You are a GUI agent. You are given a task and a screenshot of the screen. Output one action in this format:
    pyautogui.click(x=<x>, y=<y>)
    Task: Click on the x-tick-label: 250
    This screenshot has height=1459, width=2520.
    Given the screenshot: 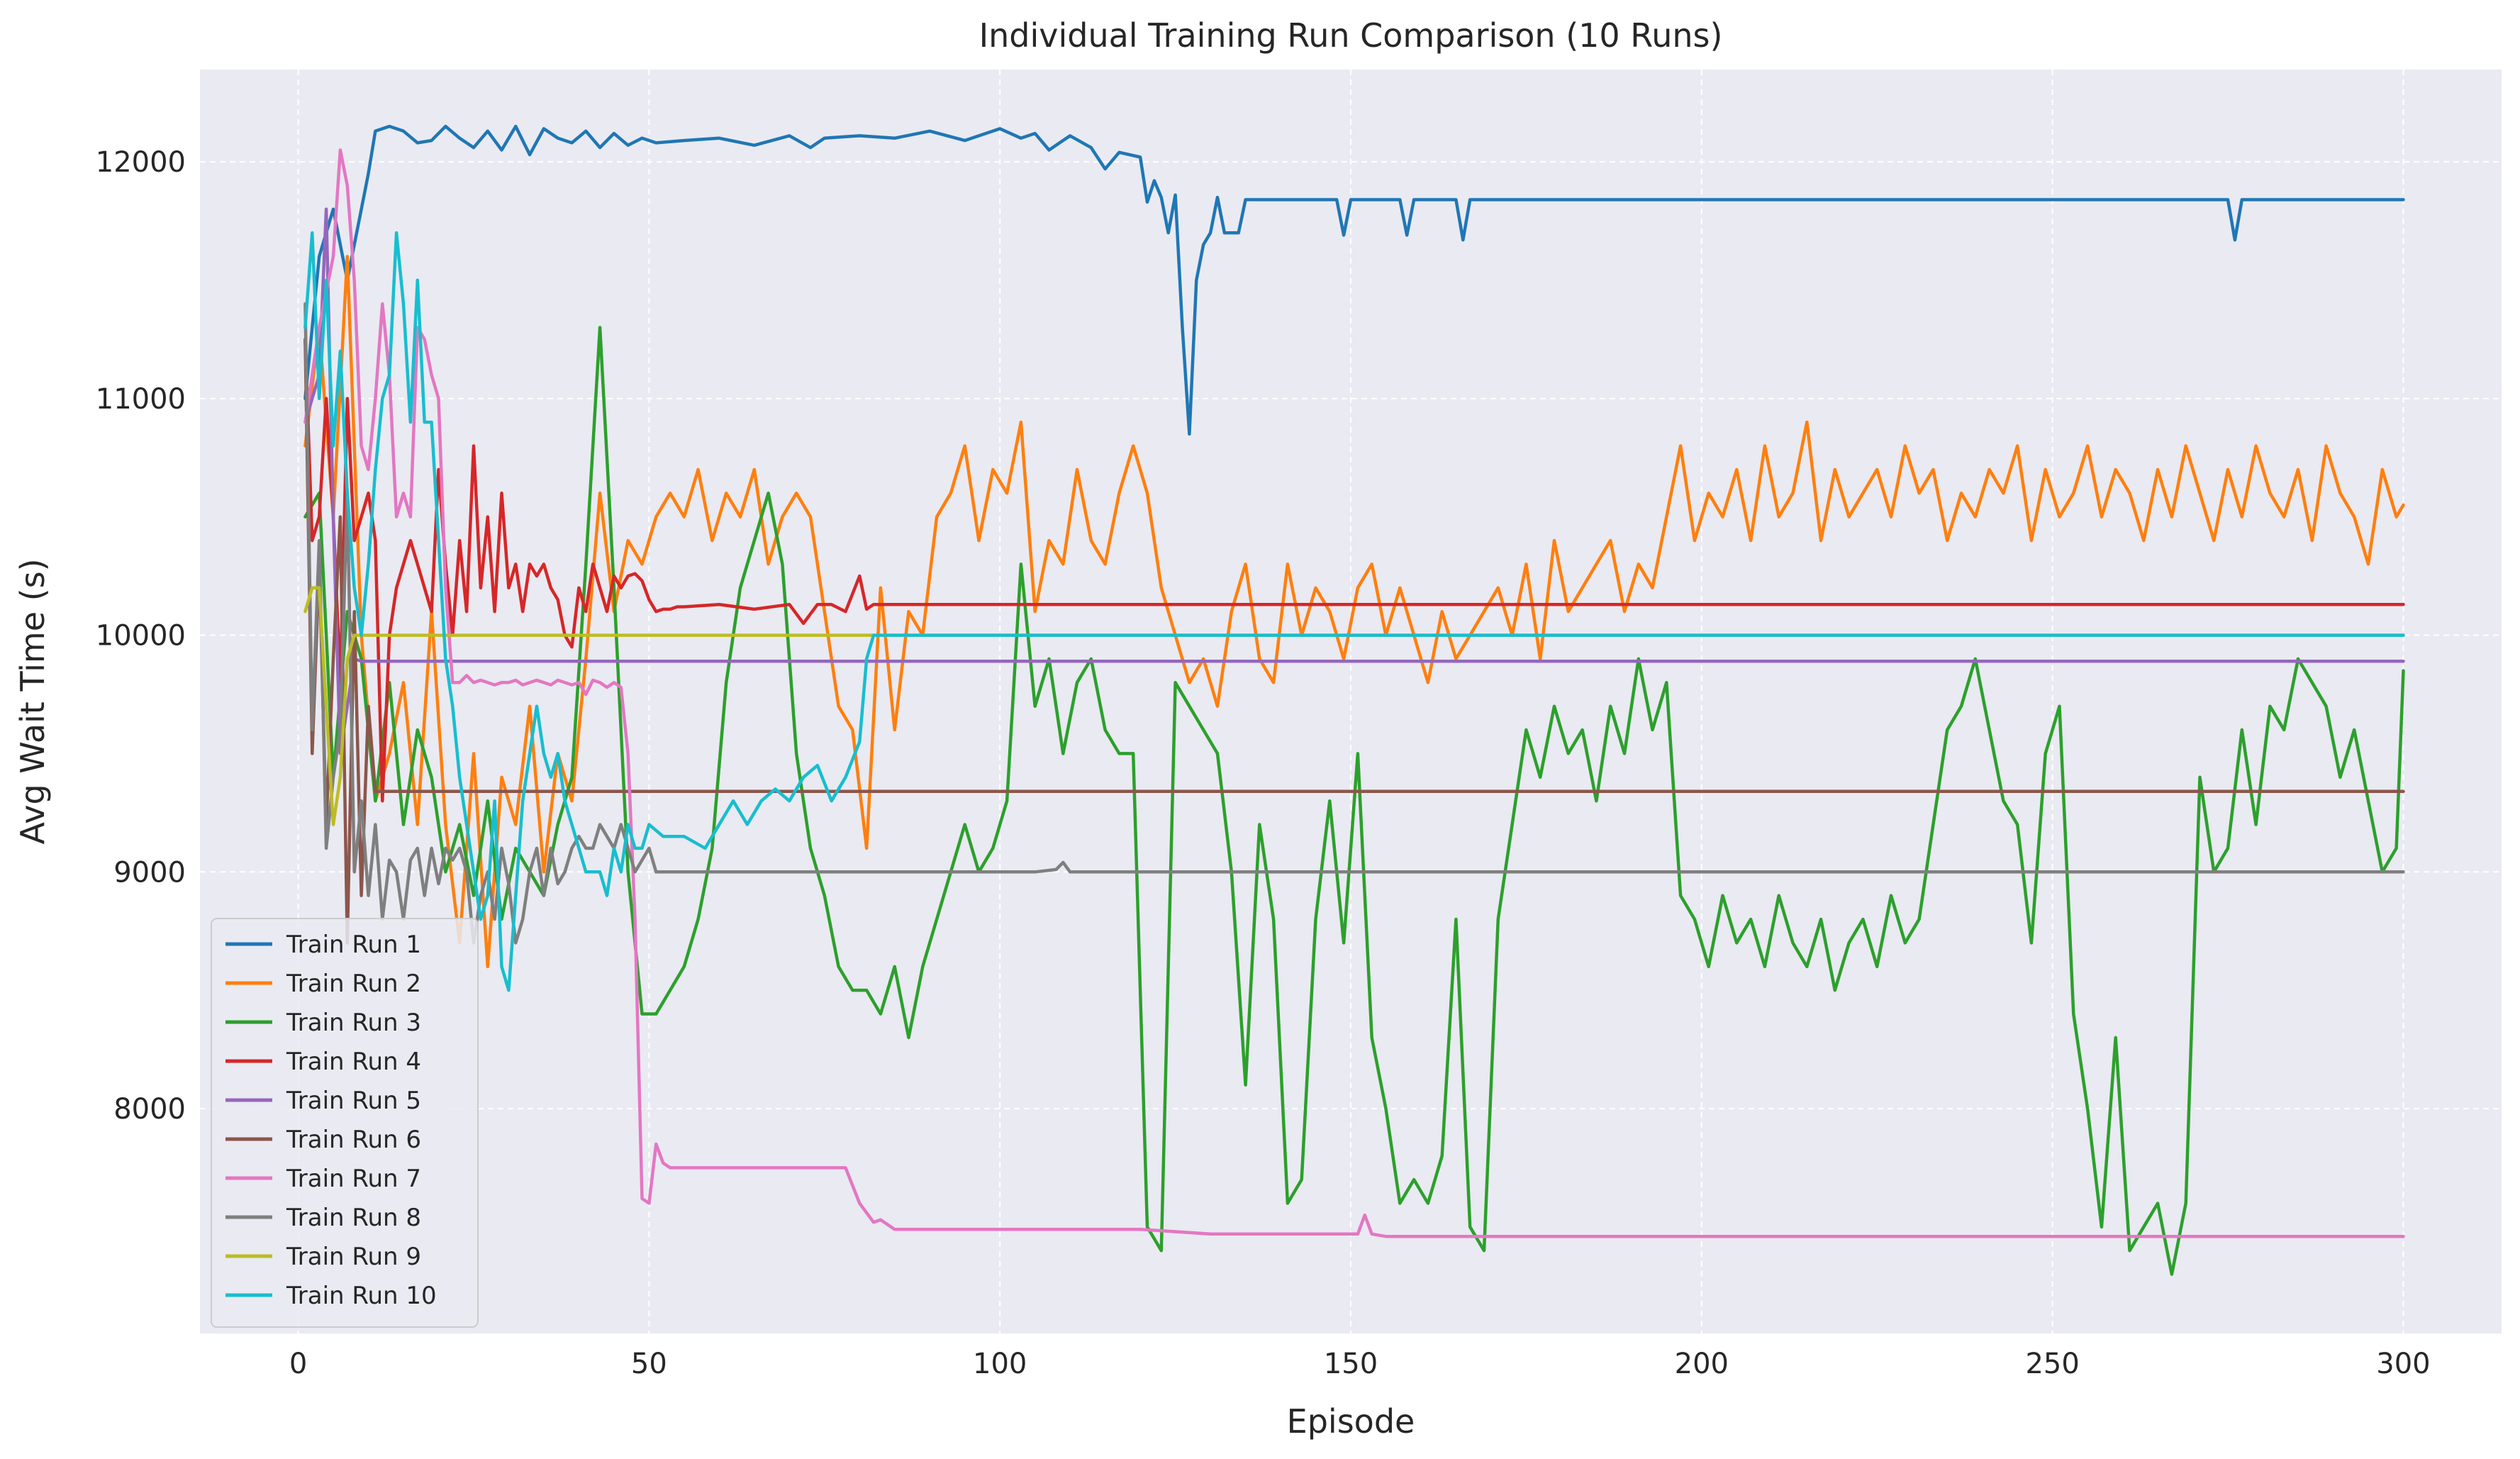 What is the action you would take?
    pyautogui.click(x=2052, y=1364)
    